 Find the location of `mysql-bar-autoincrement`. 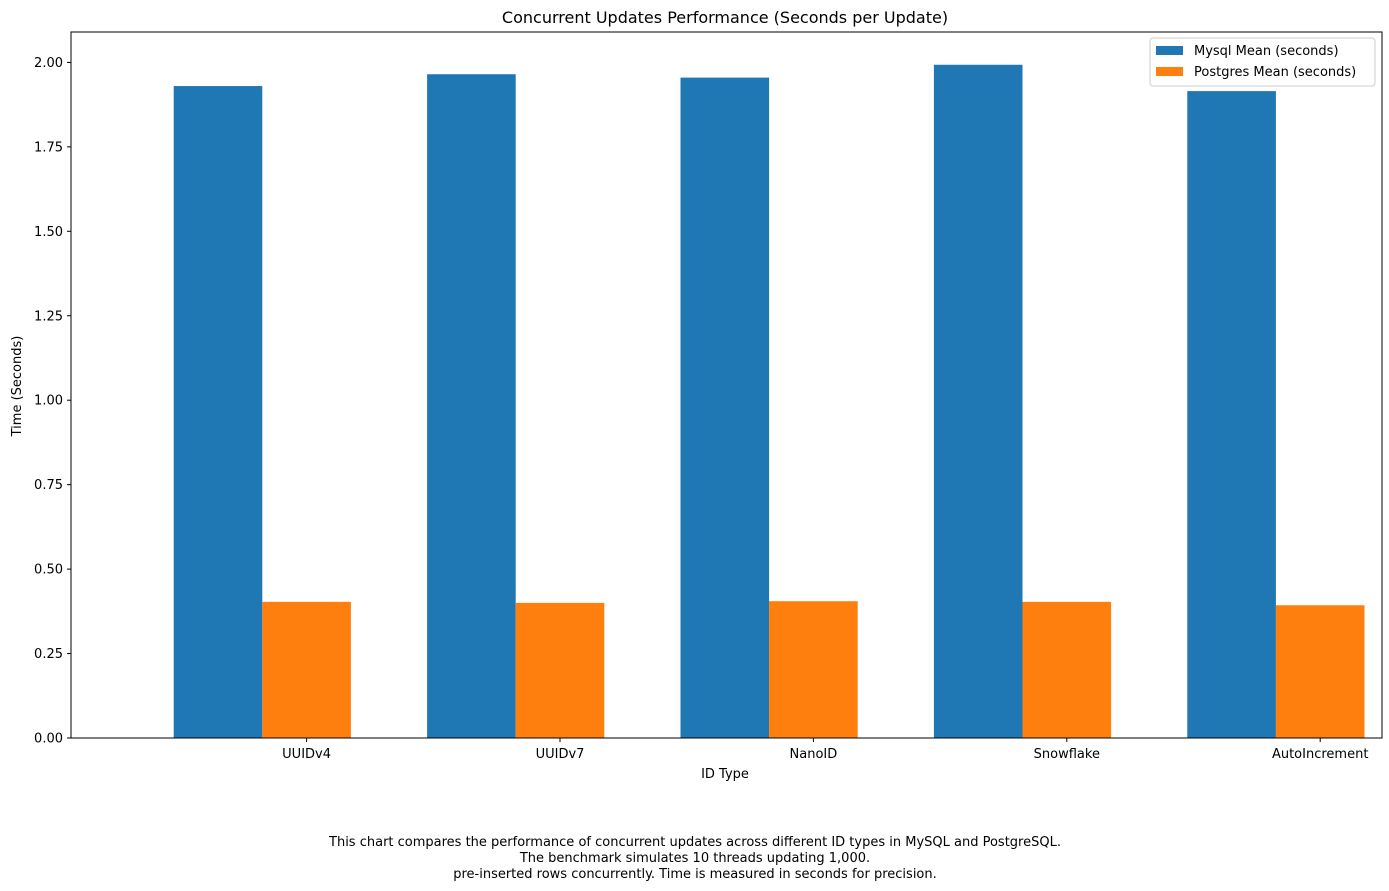

mysql-bar-autoincrement is located at coordinates (1231, 415).